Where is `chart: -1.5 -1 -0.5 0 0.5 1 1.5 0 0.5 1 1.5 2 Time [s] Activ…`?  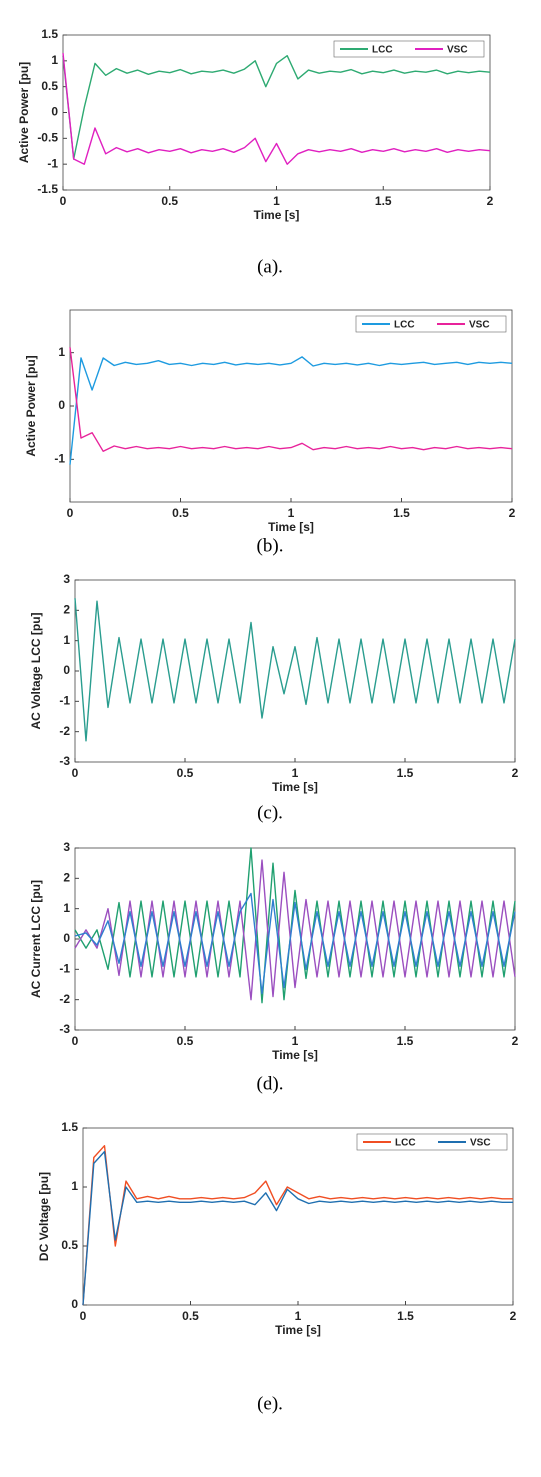 chart: -1.5 -1 -0.5 0 0.5 1 1.5 0 0.5 1 1.5 2 Time [s] Activ… is located at coordinates (255, 152).